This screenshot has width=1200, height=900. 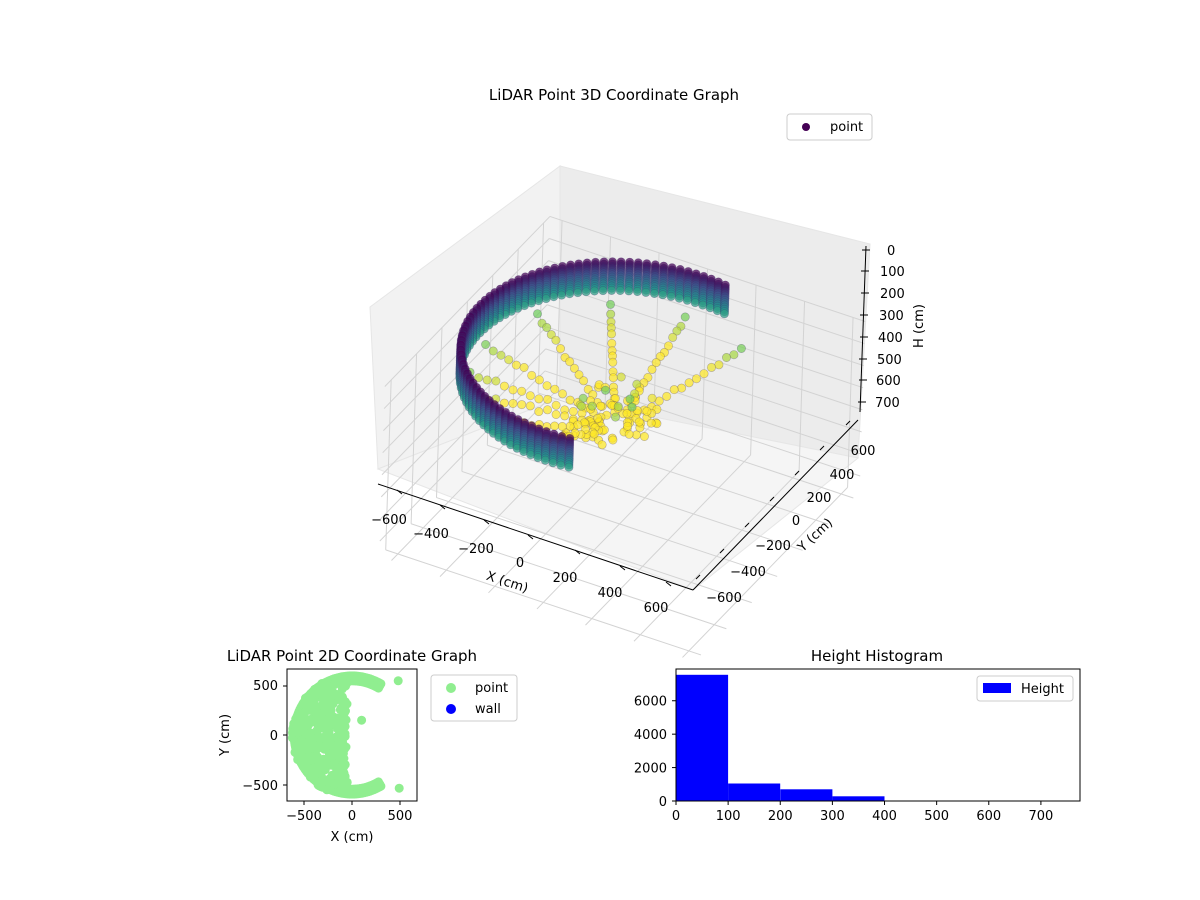 I want to click on chart-3d-y-ticks: −600 −400 −200 0 200 400 600, so click(x=785, y=513).